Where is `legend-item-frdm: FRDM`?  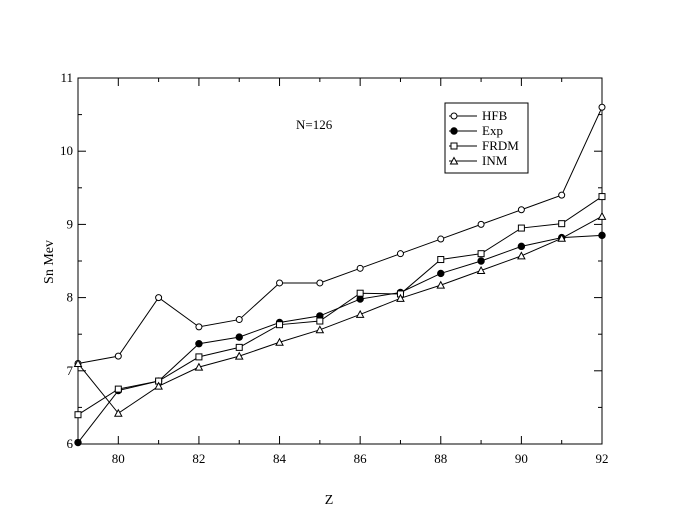 legend-item-frdm: FRDM is located at coordinates (484, 145).